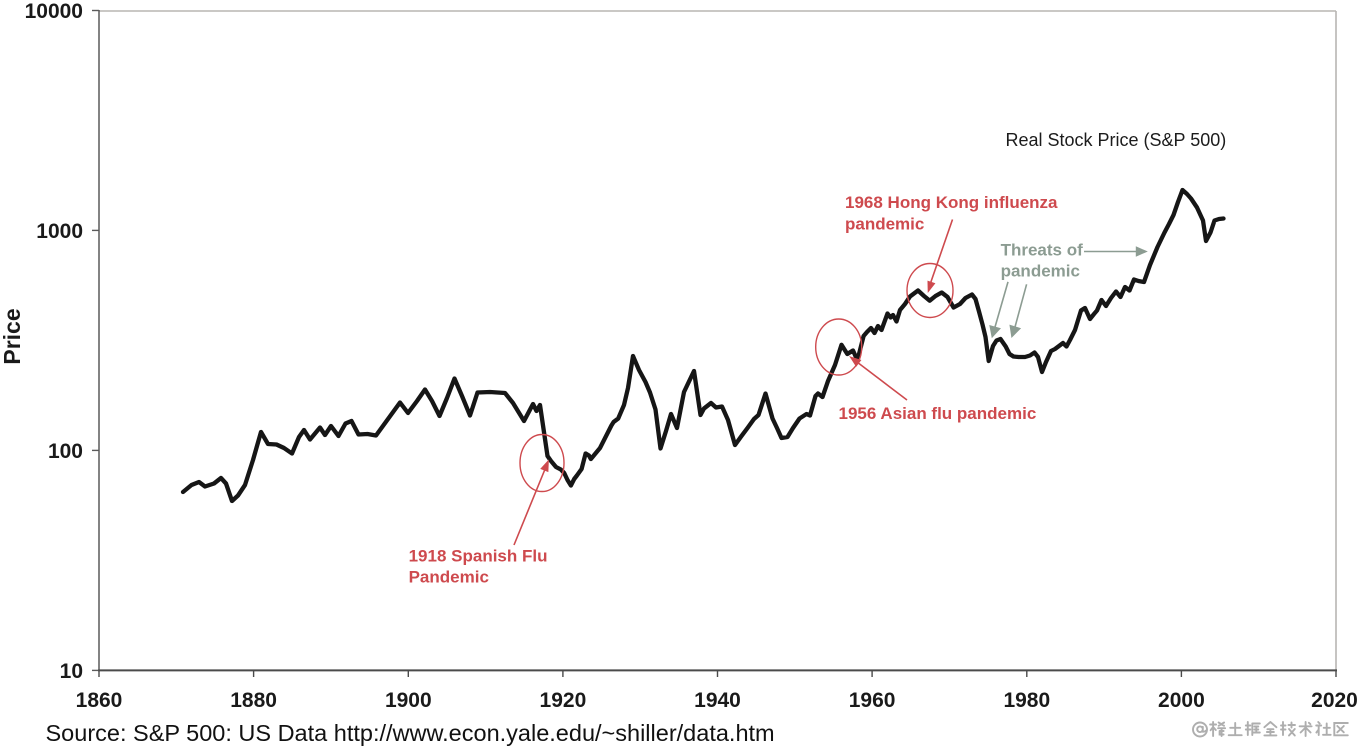  What do you see at coordinates (408, 700) in the screenshot?
I see `svg-text: 1900` at bounding box center [408, 700].